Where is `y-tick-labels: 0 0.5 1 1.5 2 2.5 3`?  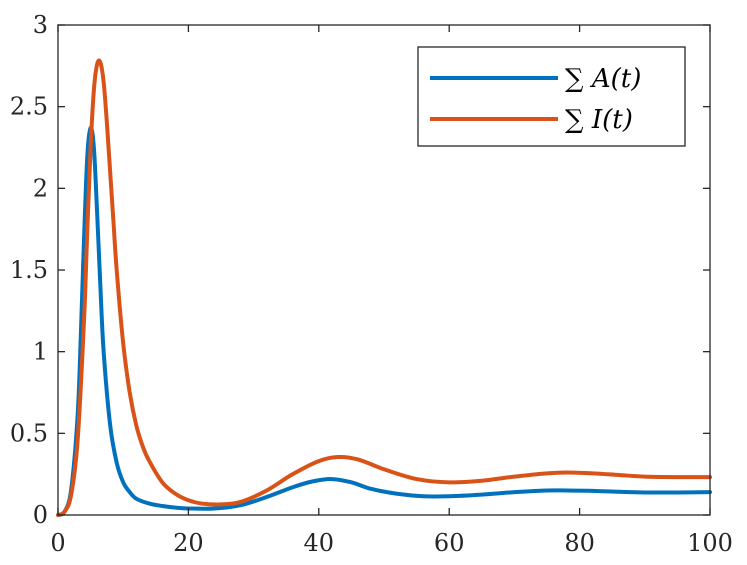
y-tick-labels: 0 0.5 1 1.5 2 2.5 3 is located at coordinates (29, 270).